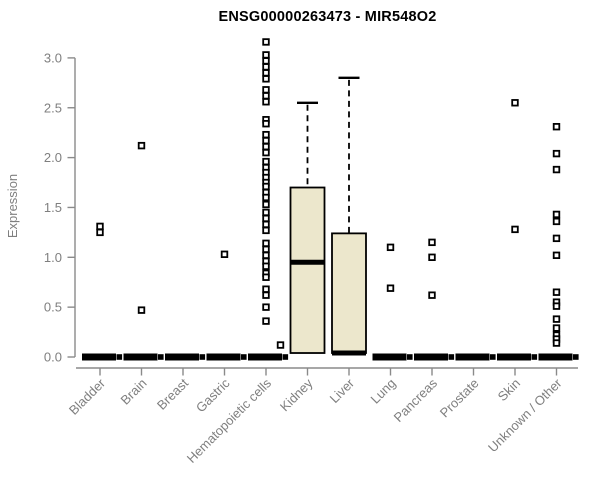  What do you see at coordinates (182, 357) in the screenshot?
I see `zero-box-breast` at bounding box center [182, 357].